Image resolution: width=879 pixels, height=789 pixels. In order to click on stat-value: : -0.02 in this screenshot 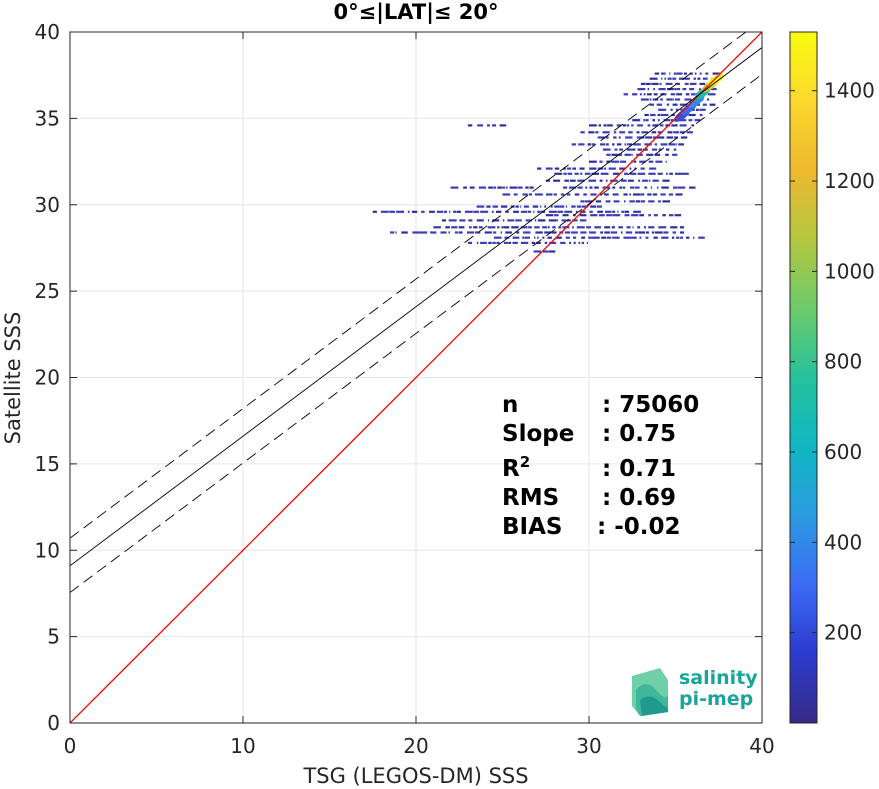, I will do `click(639, 527)`.